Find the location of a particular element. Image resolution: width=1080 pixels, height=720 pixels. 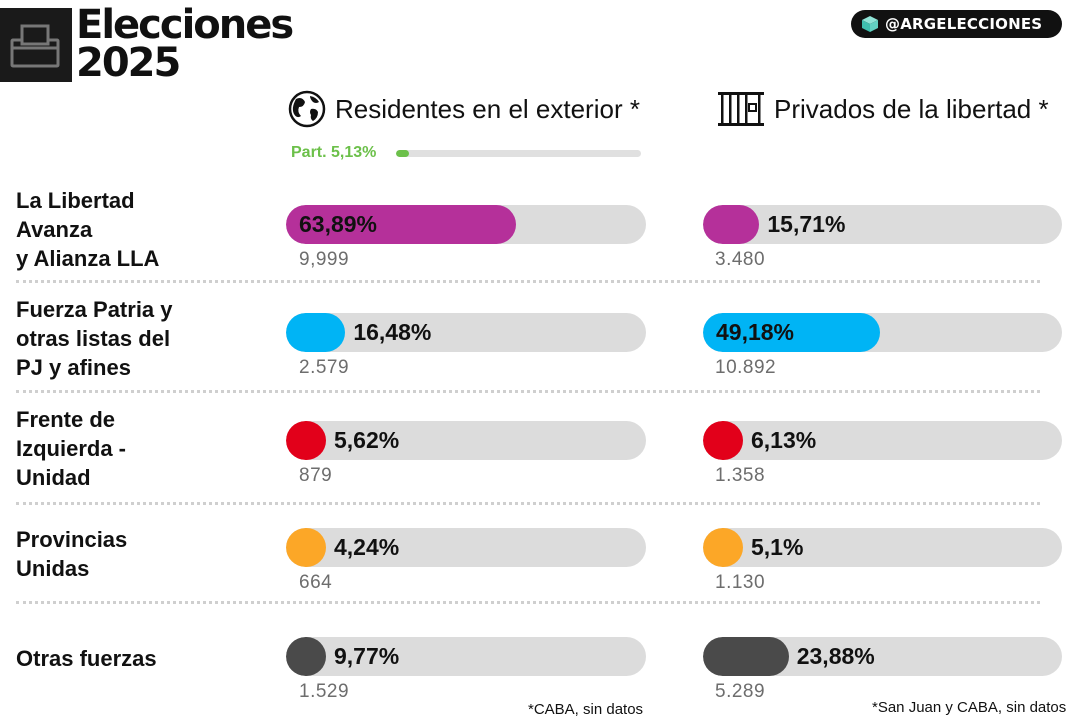

handle-badge: @ARGELECCIONES is located at coordinates (956, 24).